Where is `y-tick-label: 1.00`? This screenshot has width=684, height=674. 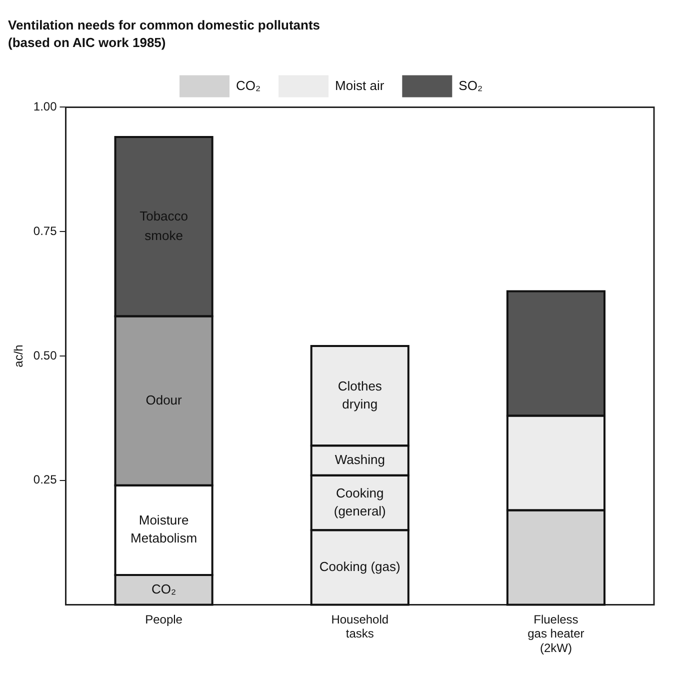 y-tick-label: 1.00 is located at coordinates (45, 107).